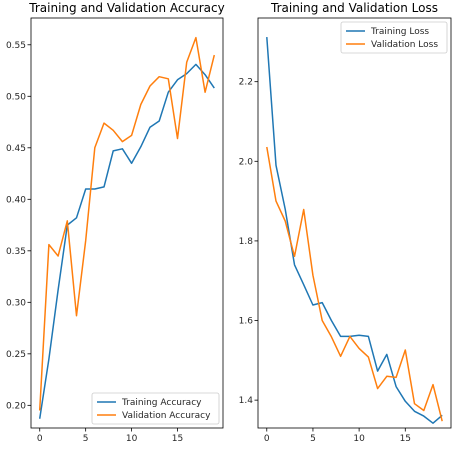 The image size is (465, 452). What do you see at coordinates (16, 200) in the screenshot?
I see `y-tick-label: 0.40` at bounding box center [16, 200].